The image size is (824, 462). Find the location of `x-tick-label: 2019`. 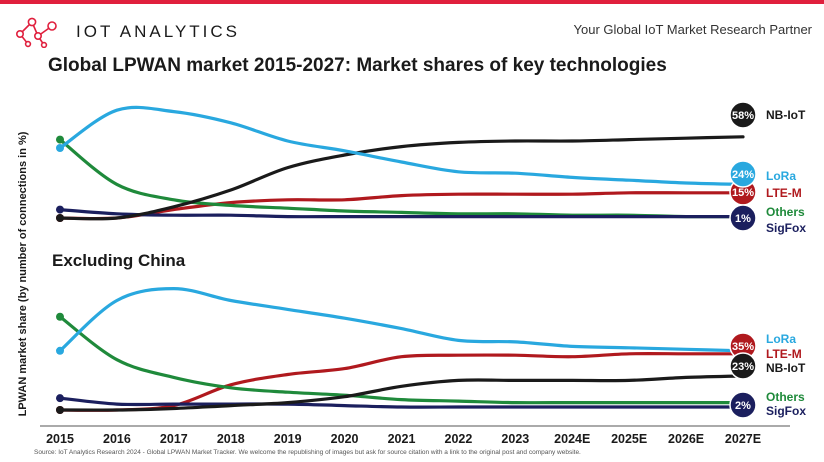

x-tick-label: 2019 is located at coordinates (288, 439).